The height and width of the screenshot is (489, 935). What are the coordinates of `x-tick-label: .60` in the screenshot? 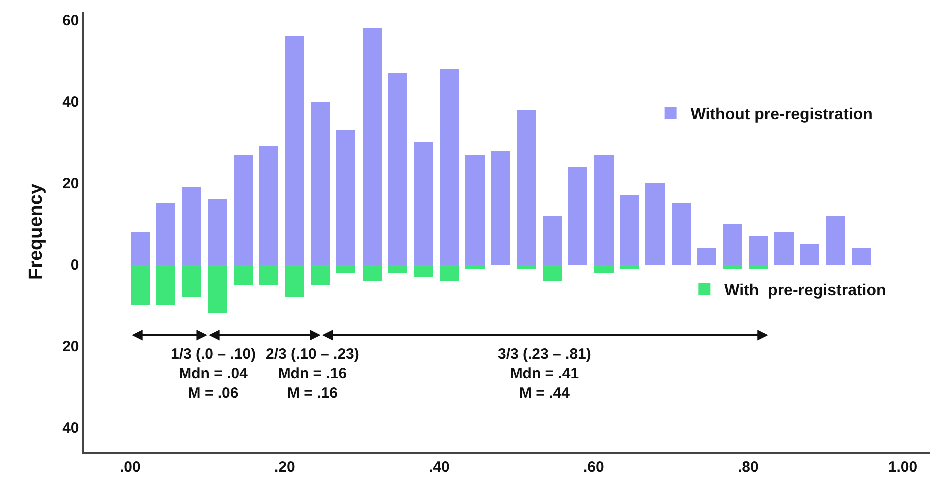 It's located at (593, 467).